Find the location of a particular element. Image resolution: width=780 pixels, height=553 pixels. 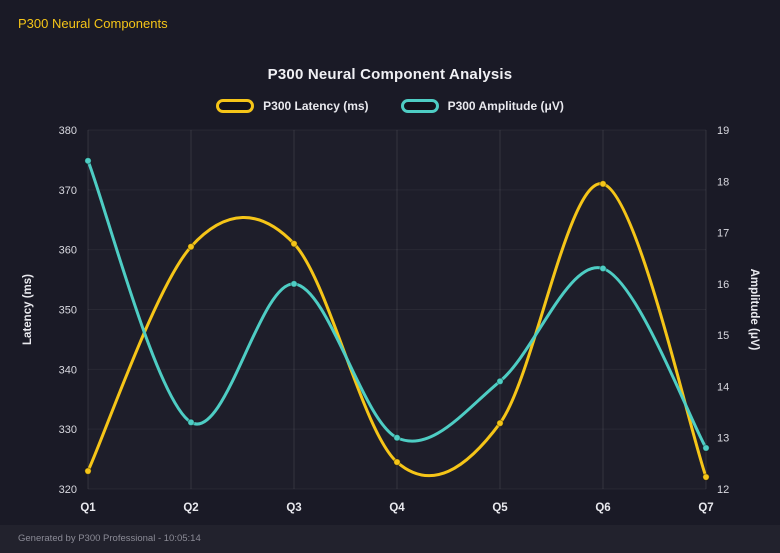

y-left-tick-label: 320 is located at coordinates (68, 490).